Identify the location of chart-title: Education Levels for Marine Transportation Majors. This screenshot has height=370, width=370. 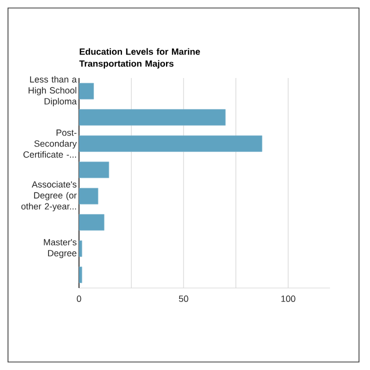
(139, 58).